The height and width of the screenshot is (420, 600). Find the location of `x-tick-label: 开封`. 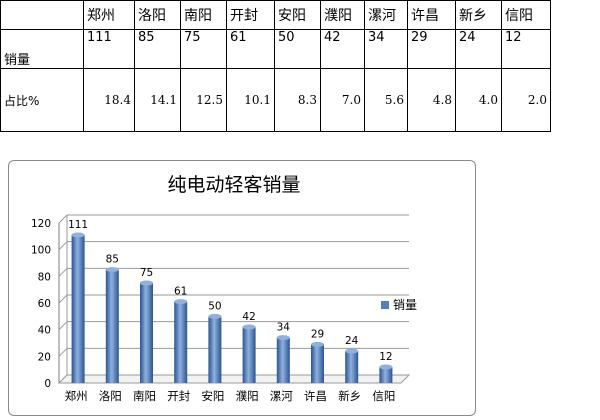

x-tick-label: 开封 is located at coordinates (178, 396).